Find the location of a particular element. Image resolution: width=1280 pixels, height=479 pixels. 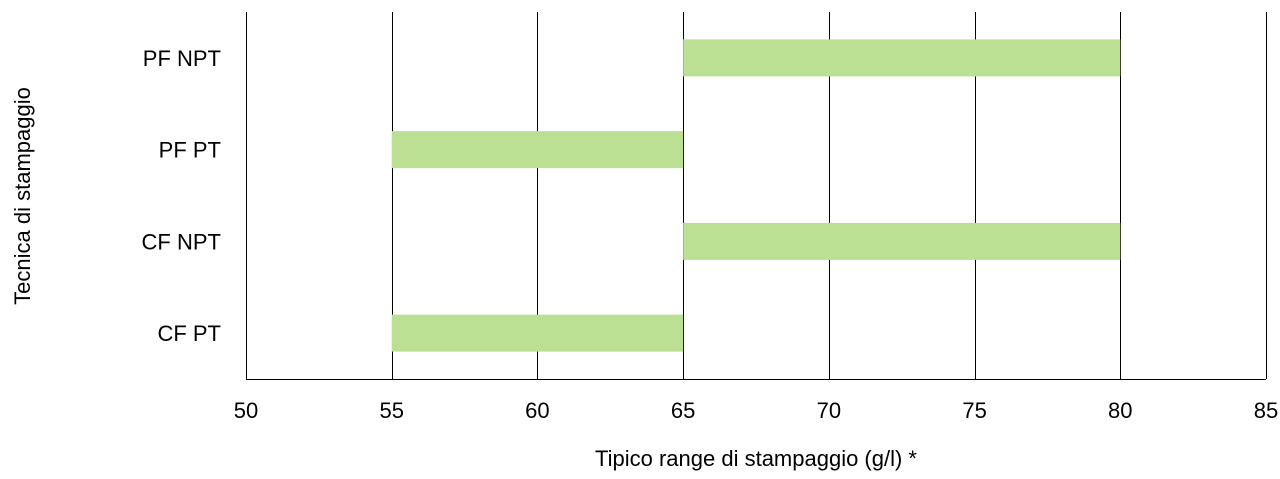

x-tick-label-70: 70 is located at coordinates (829, 410).